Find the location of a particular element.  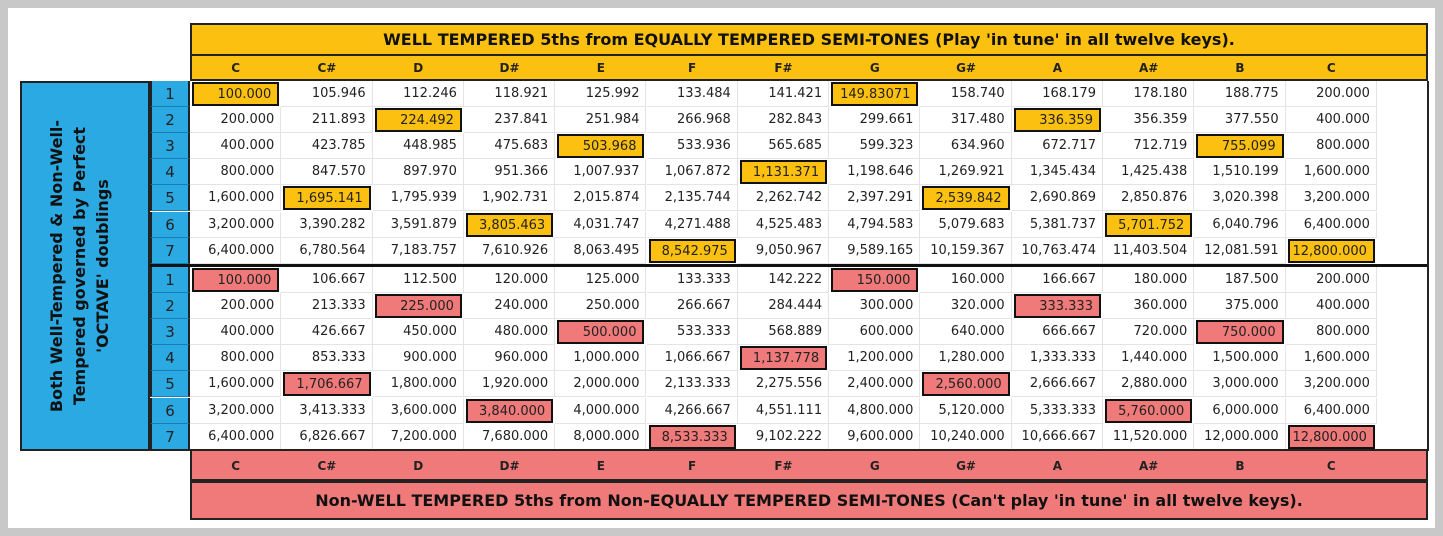

bottom-cell-r2-c9: 320.000 is located at coordinates (966, 306).